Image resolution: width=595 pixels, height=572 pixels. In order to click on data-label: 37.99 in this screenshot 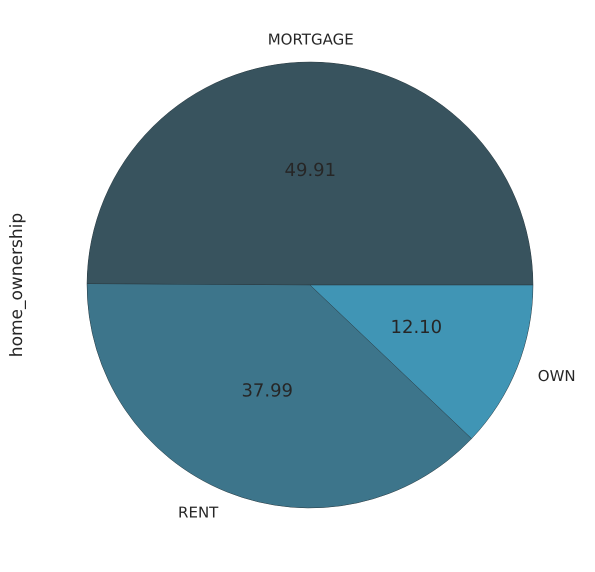, I will do `click(267, 391)`.